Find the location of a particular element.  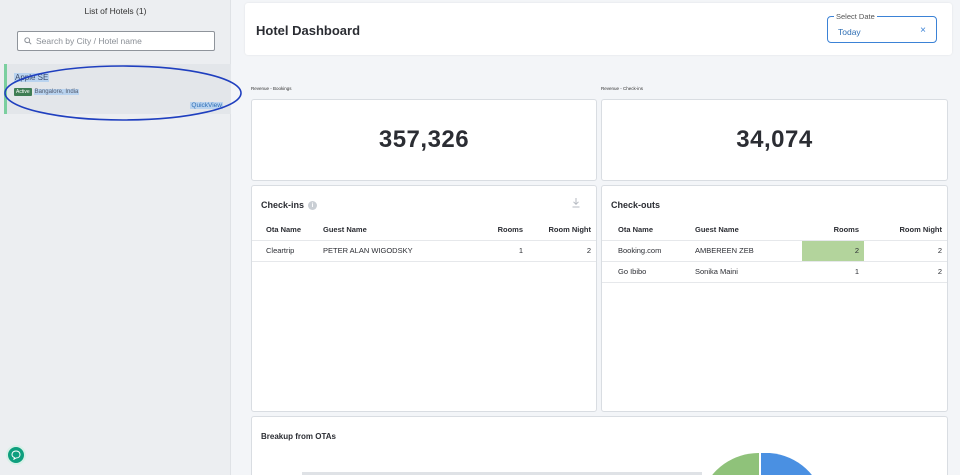

quickview-link: QuickView is located at coordinates (206, 105).